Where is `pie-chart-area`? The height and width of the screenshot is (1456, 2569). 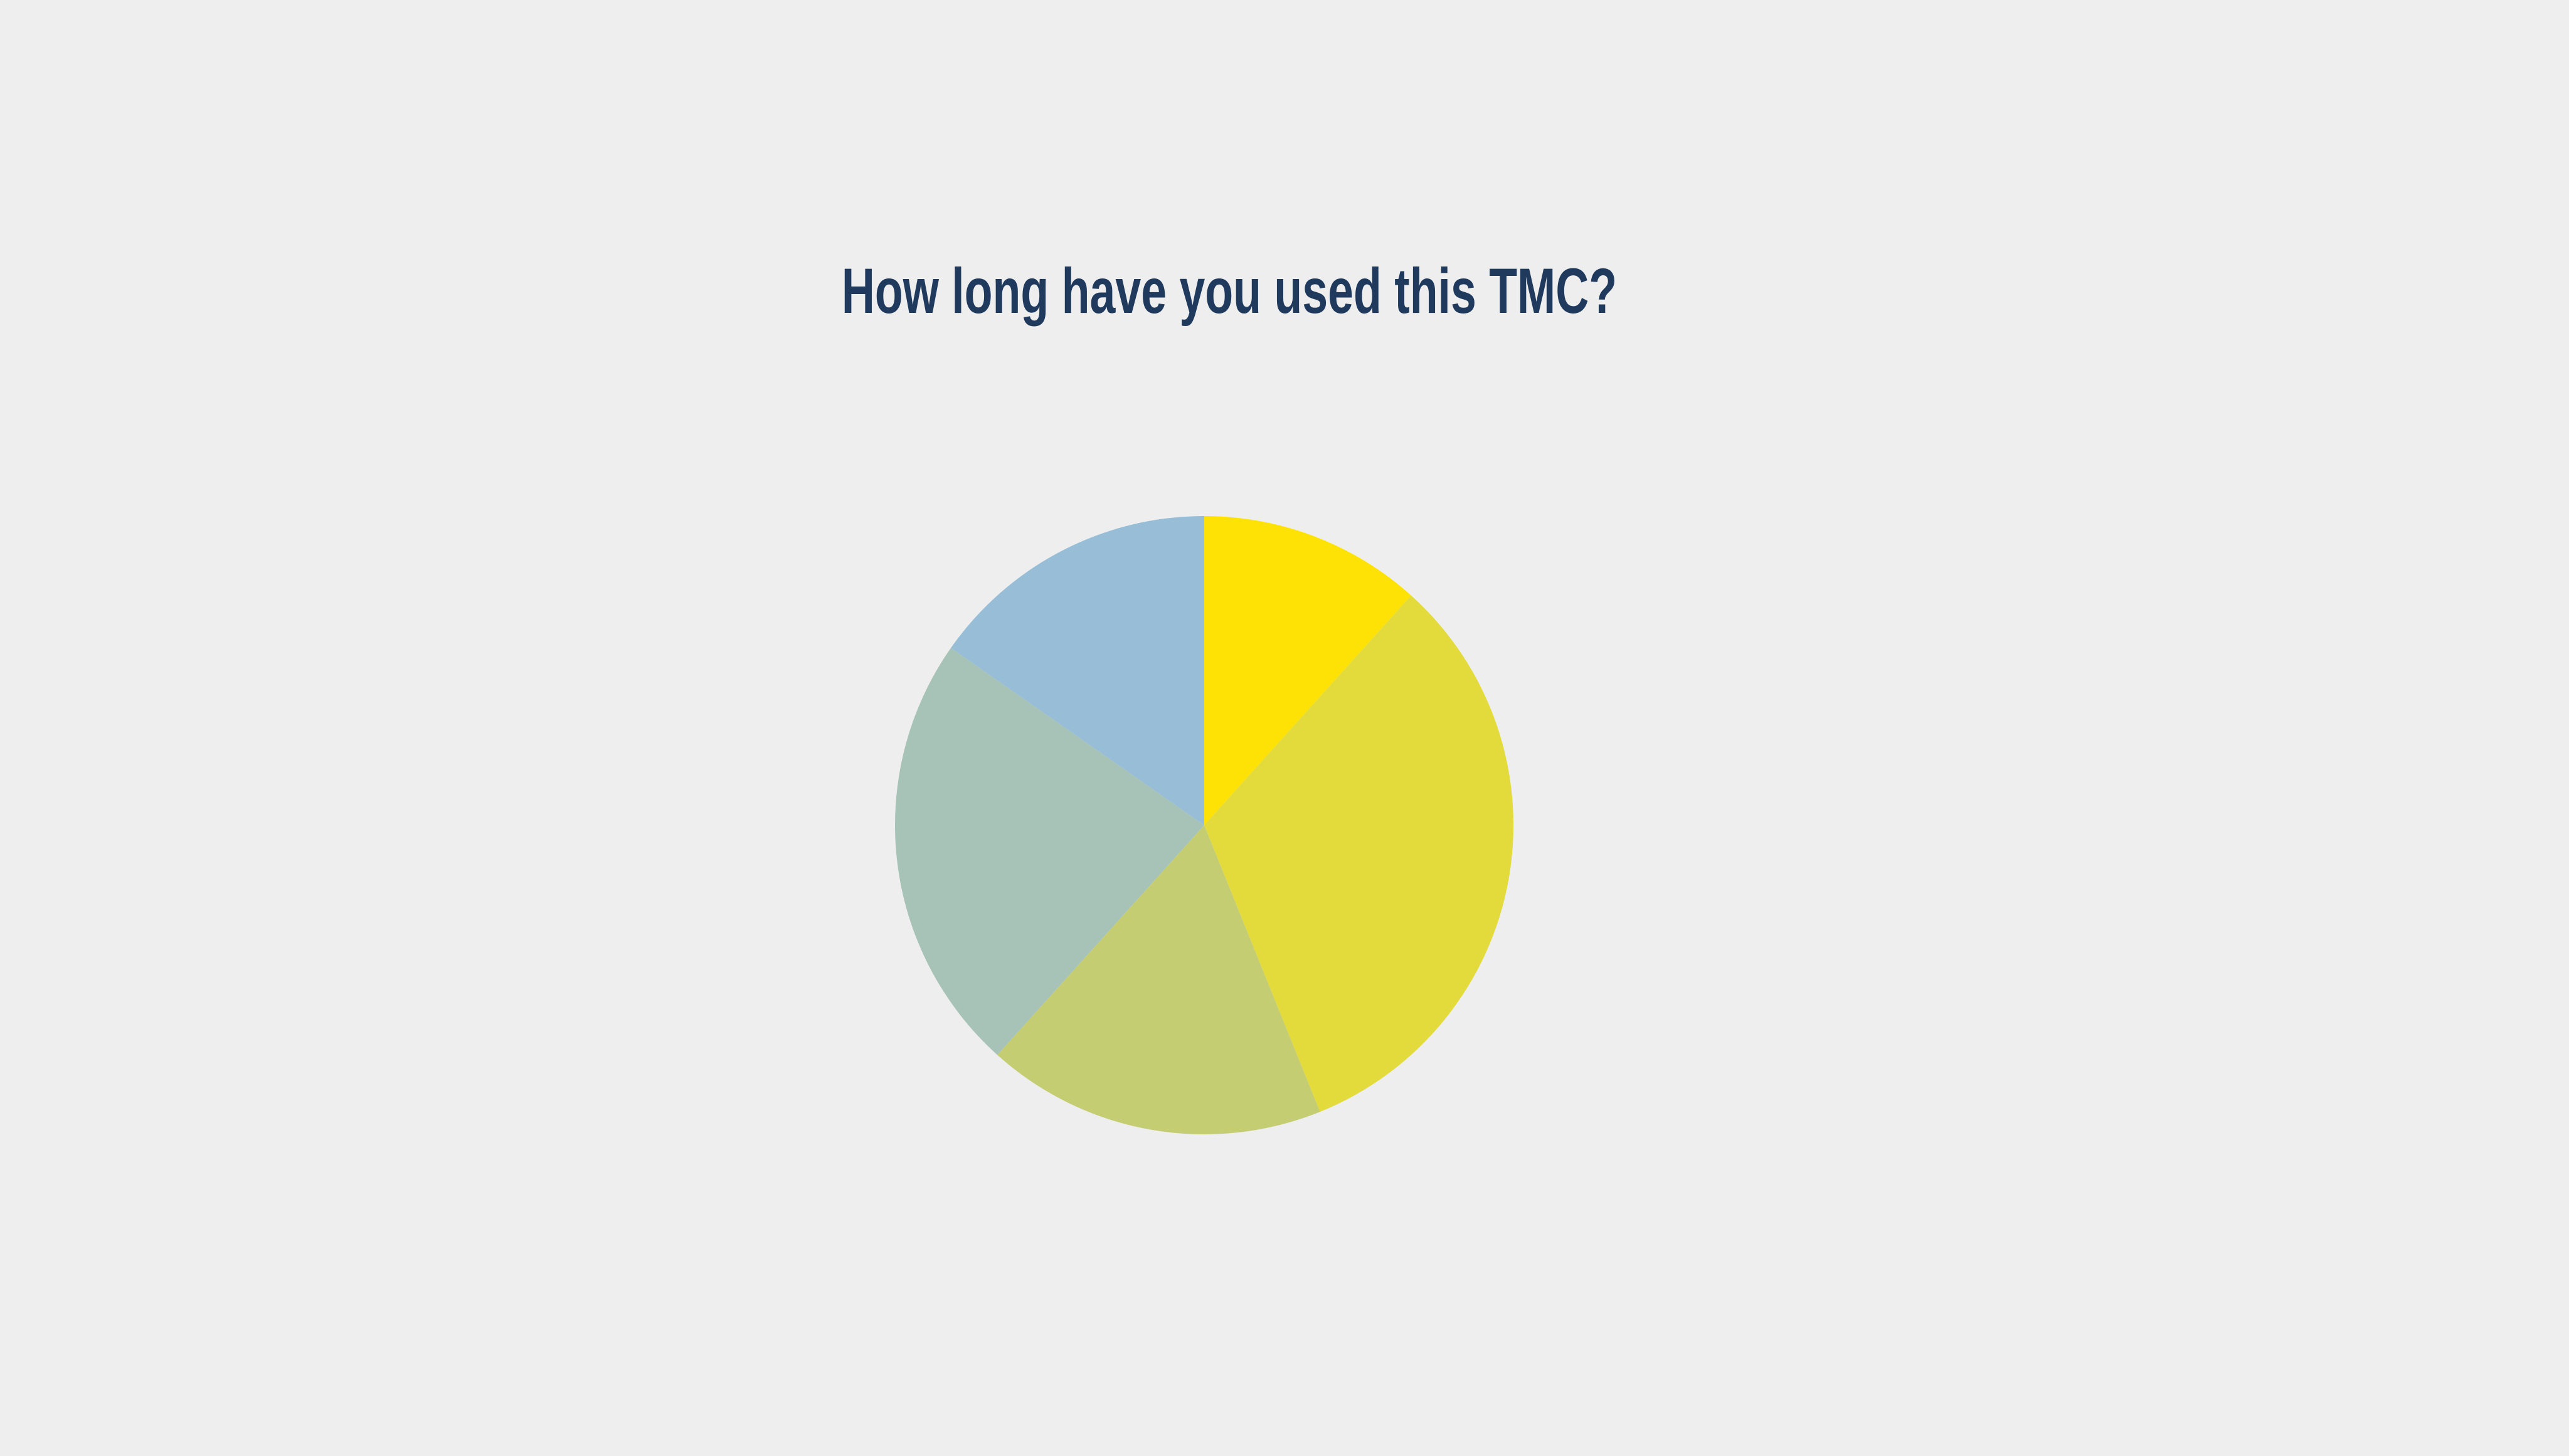
pie-chart-area is located at coordinates (1204, 825).